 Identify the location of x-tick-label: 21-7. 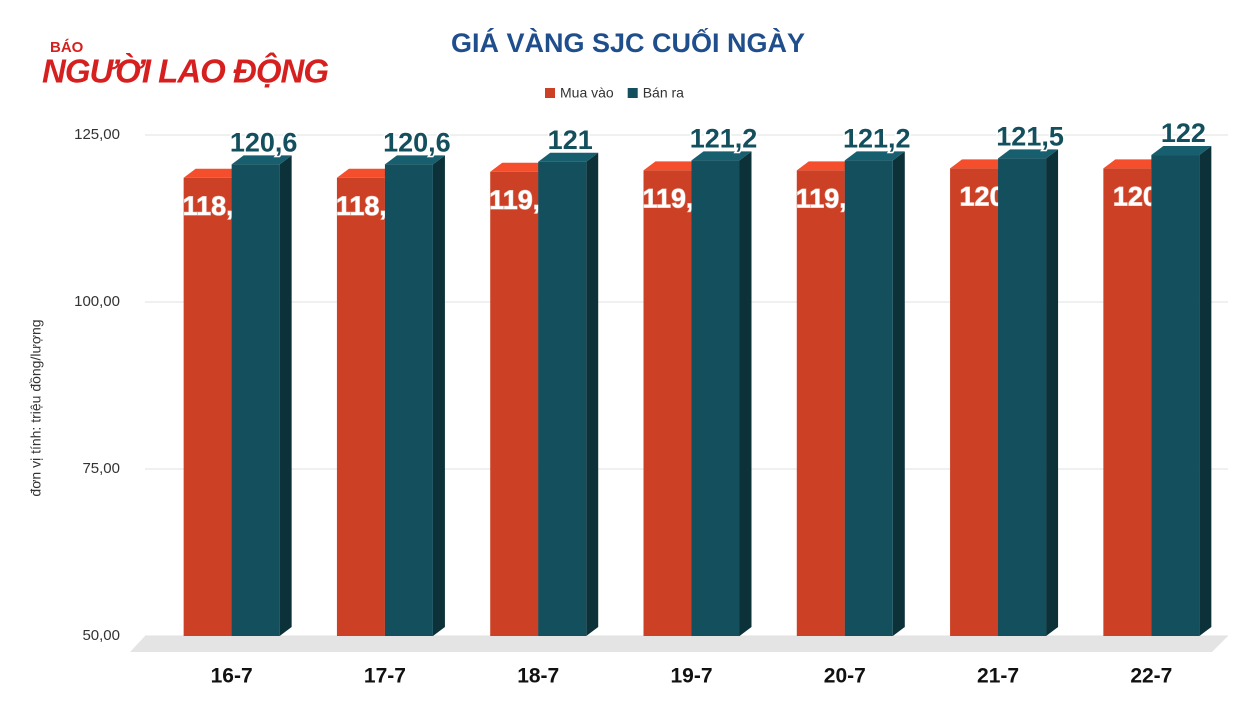
(998, 676).